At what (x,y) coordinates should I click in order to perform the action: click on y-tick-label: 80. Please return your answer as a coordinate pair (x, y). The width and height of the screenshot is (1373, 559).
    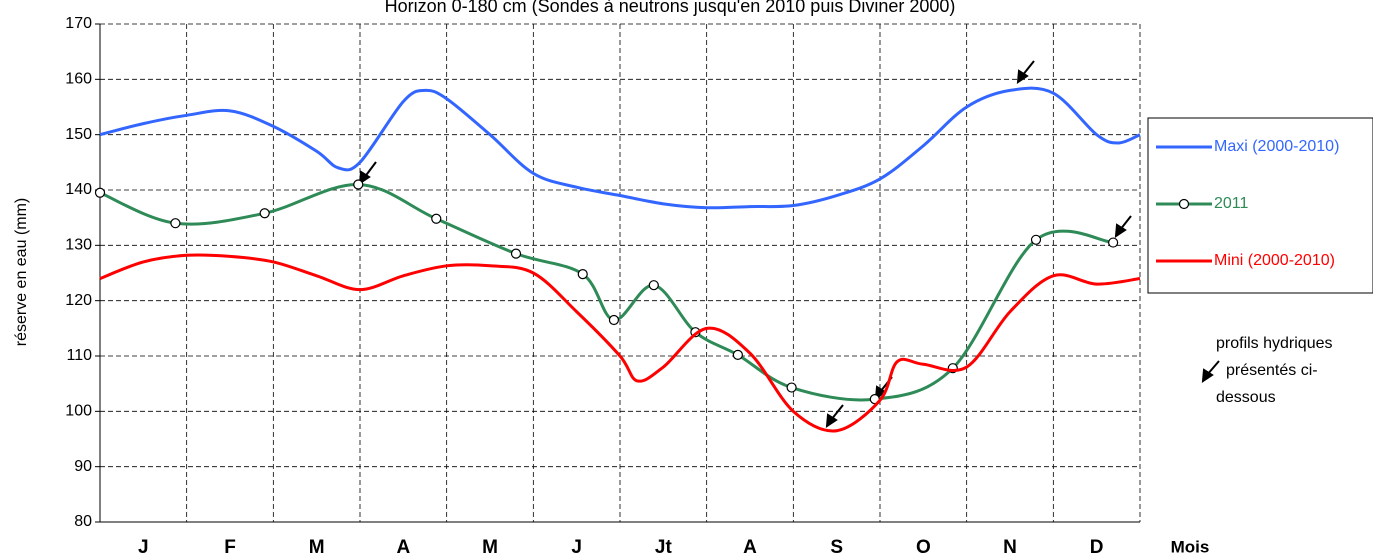
    Looking at the image, I should click on (83, 521).